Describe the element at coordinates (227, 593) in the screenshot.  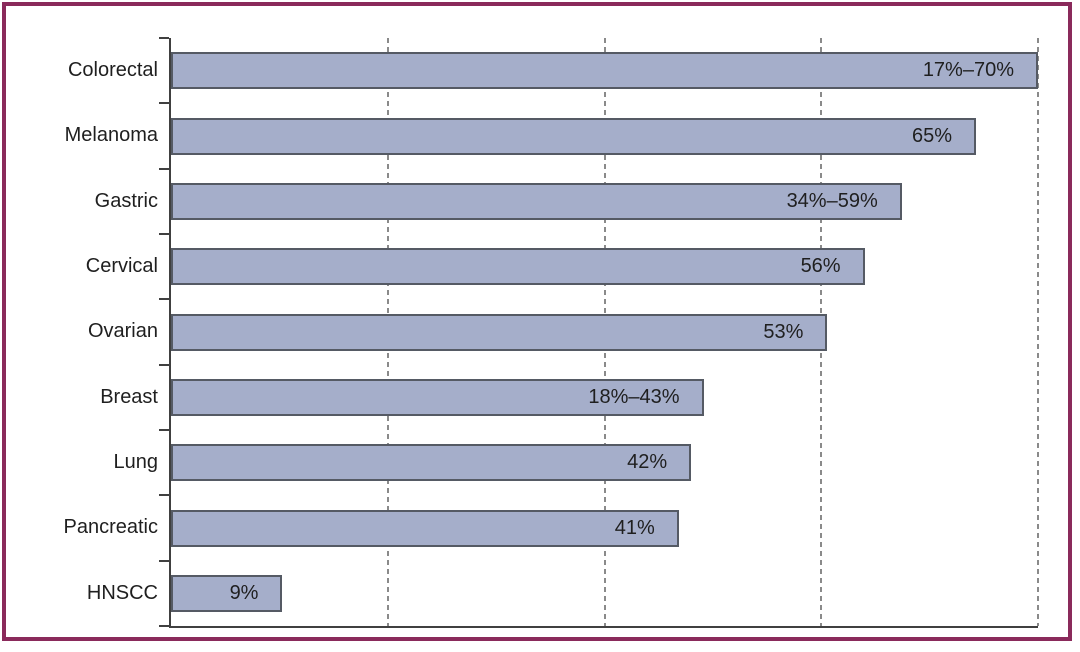
I see `bar-hnscc: 9%` at that location.